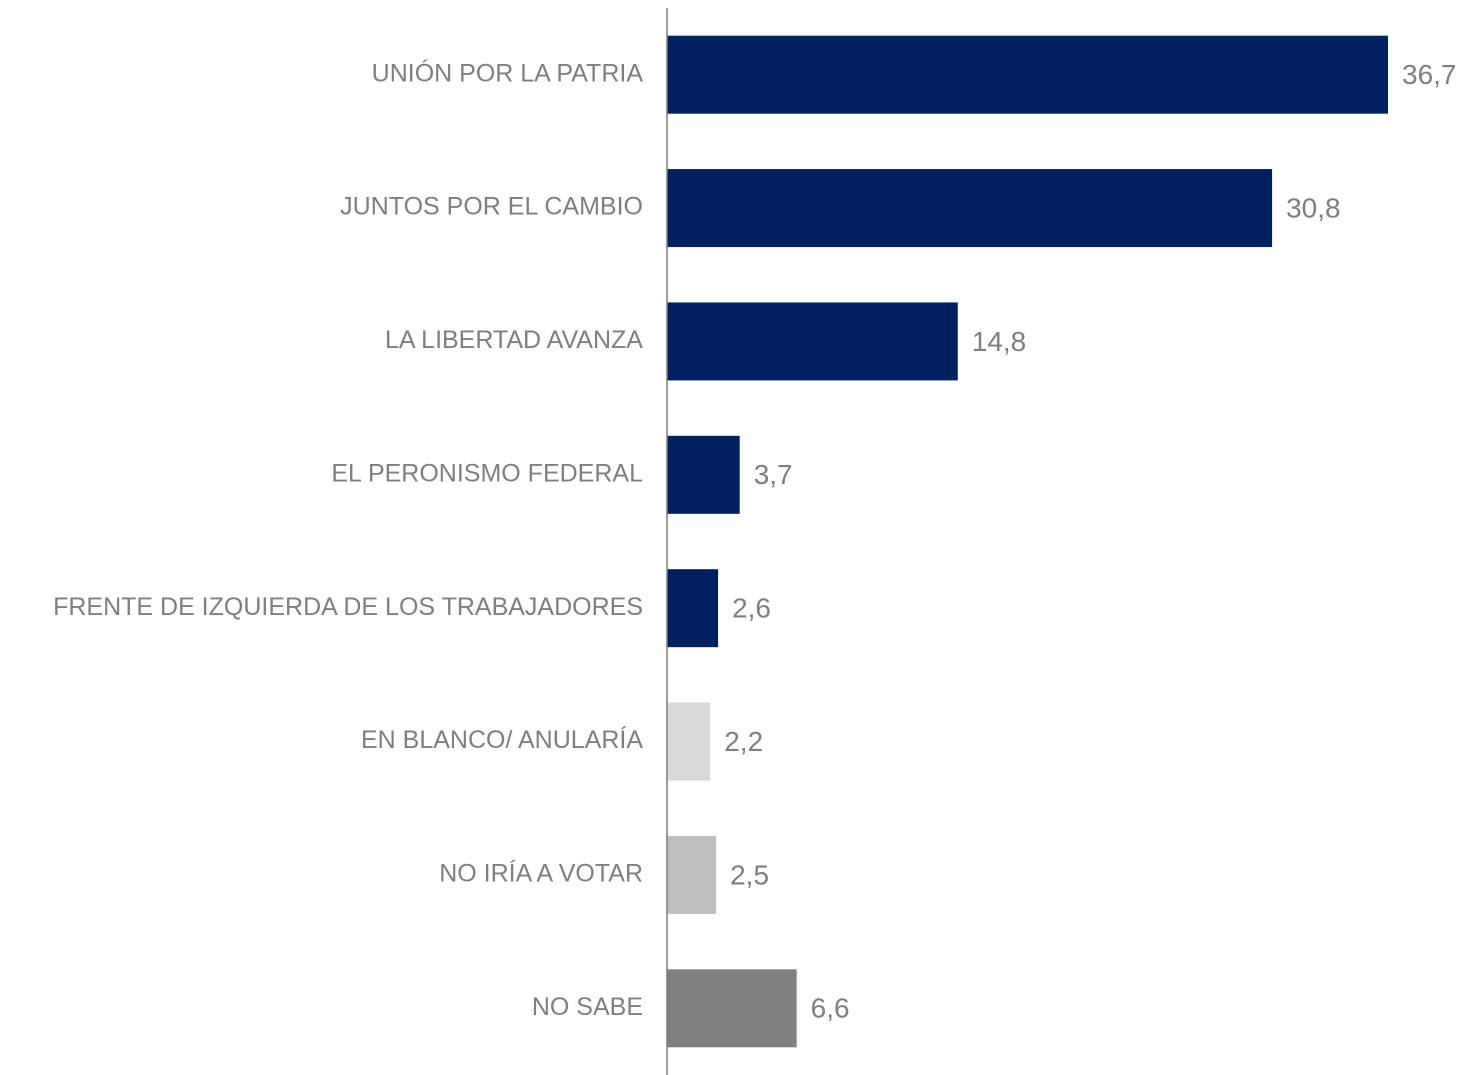  I want to click on category-label: EL PERONISMO FEDERAL, so click(487, 473).